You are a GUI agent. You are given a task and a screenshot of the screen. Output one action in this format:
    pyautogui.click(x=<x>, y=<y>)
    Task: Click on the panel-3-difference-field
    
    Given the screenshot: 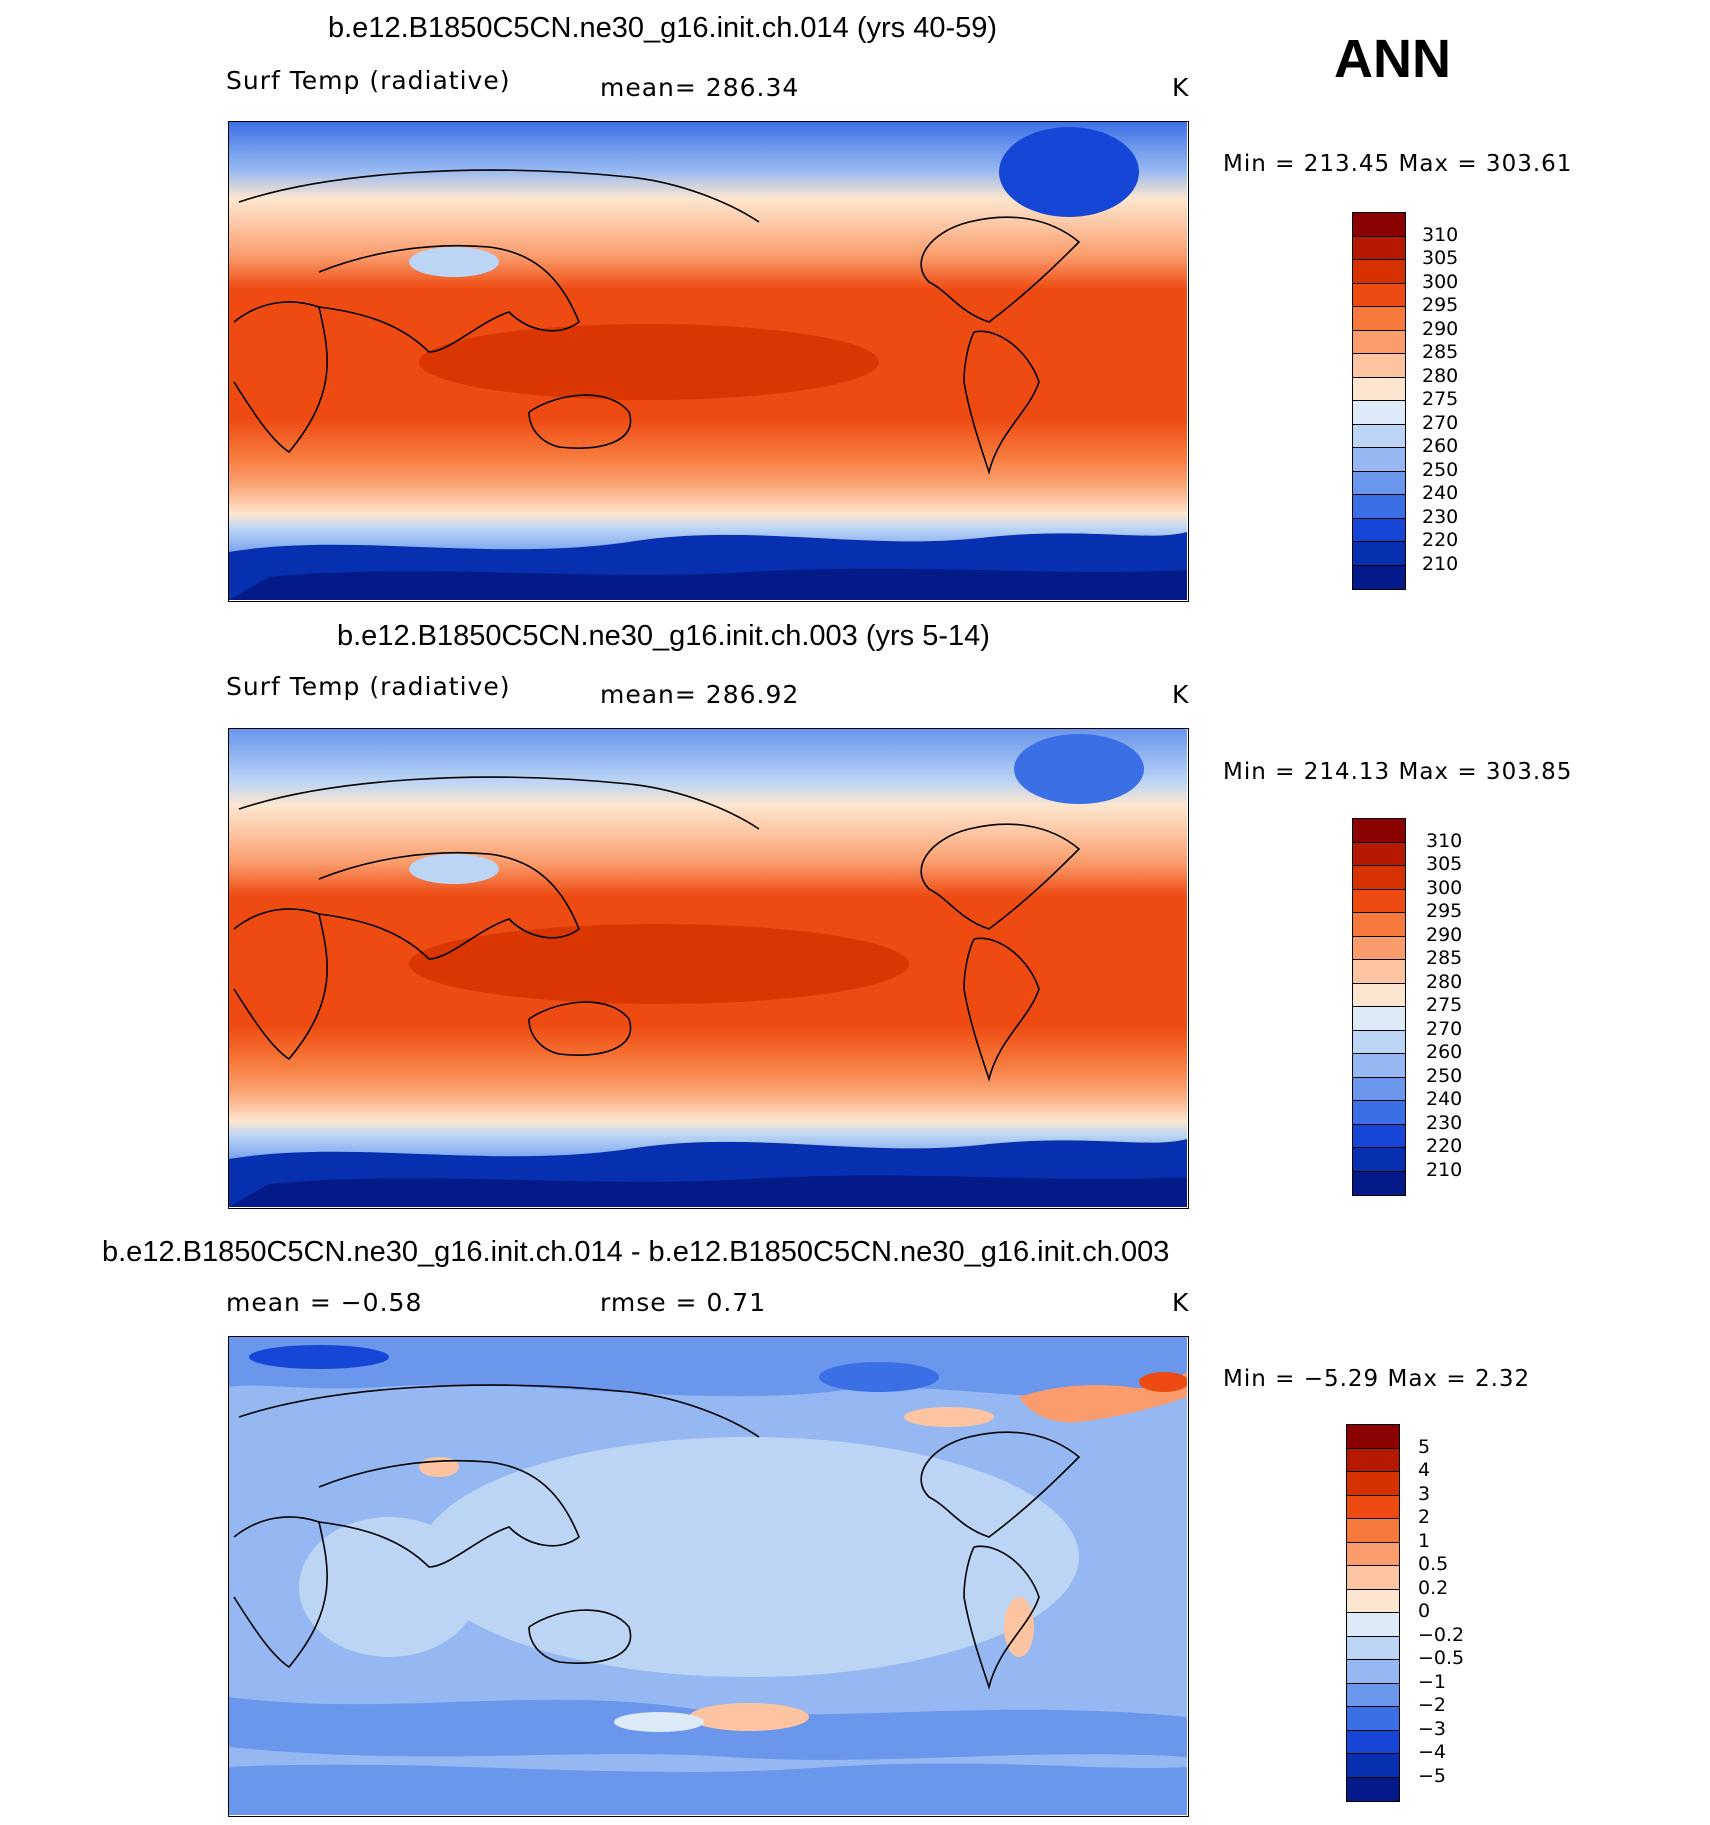 What is the action you would take?
    pyautogui.click(x=708, y=1576)
    